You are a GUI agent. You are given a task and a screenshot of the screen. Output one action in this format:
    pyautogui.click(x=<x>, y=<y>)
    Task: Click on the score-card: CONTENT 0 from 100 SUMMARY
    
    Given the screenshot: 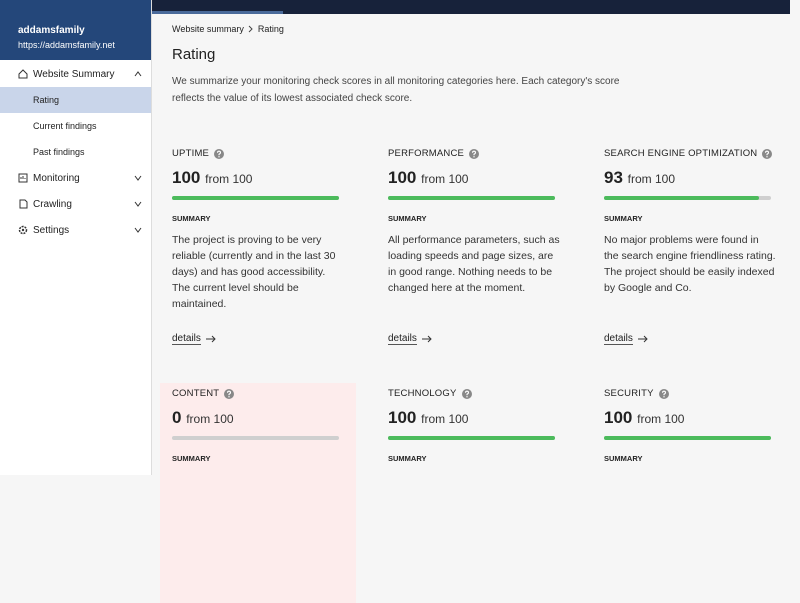 What is the action you would take?
    pyautogui.click(x=258, y=493)
    